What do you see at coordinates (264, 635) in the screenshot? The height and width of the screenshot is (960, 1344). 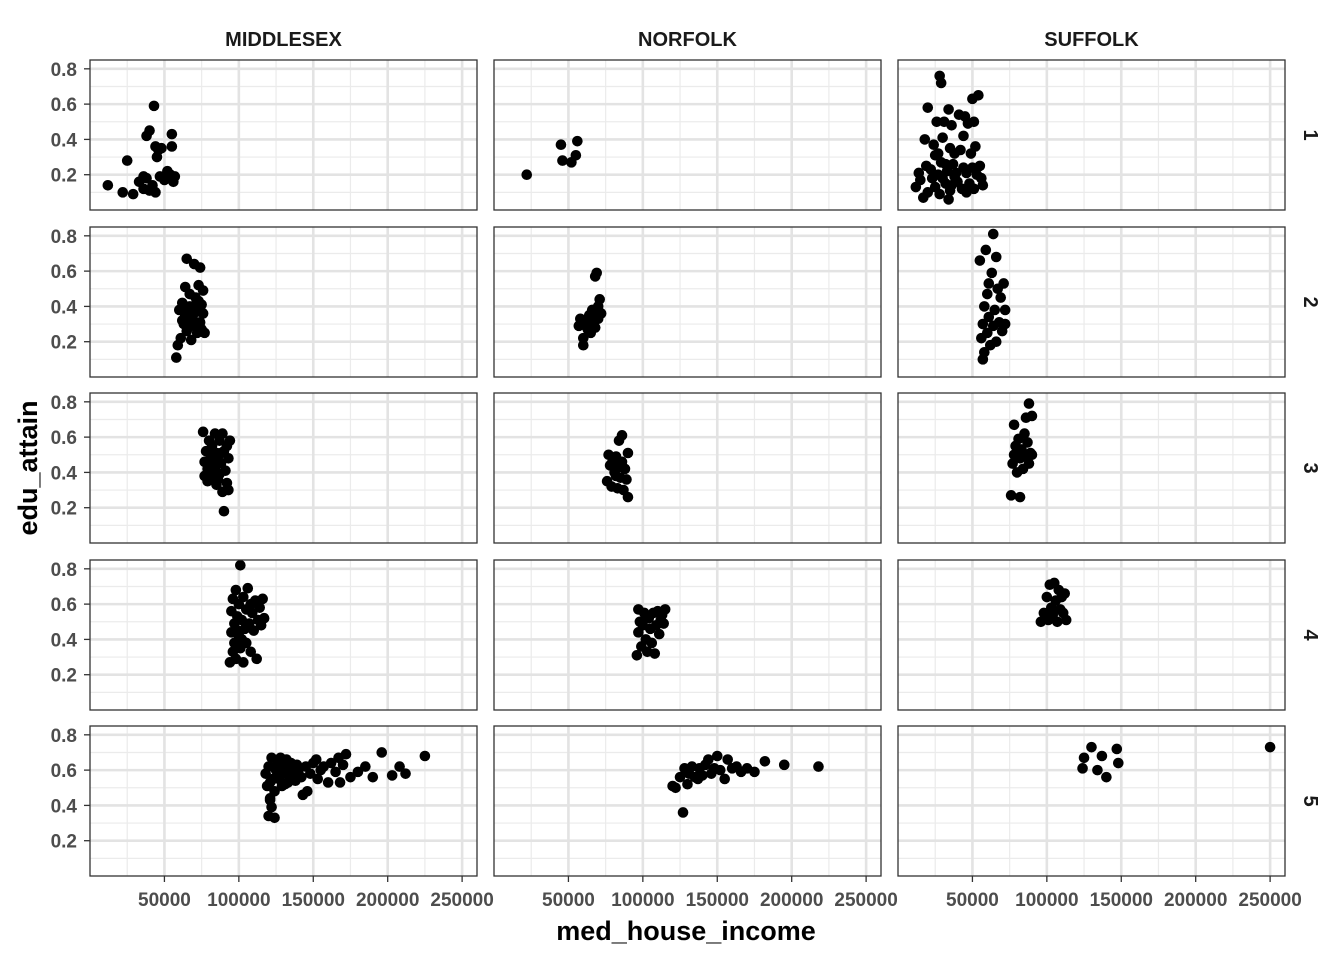 I see `facet-panel-middlesex-4: 0.2 0.4 0.6 0.8` at bounding box center [264, 635].